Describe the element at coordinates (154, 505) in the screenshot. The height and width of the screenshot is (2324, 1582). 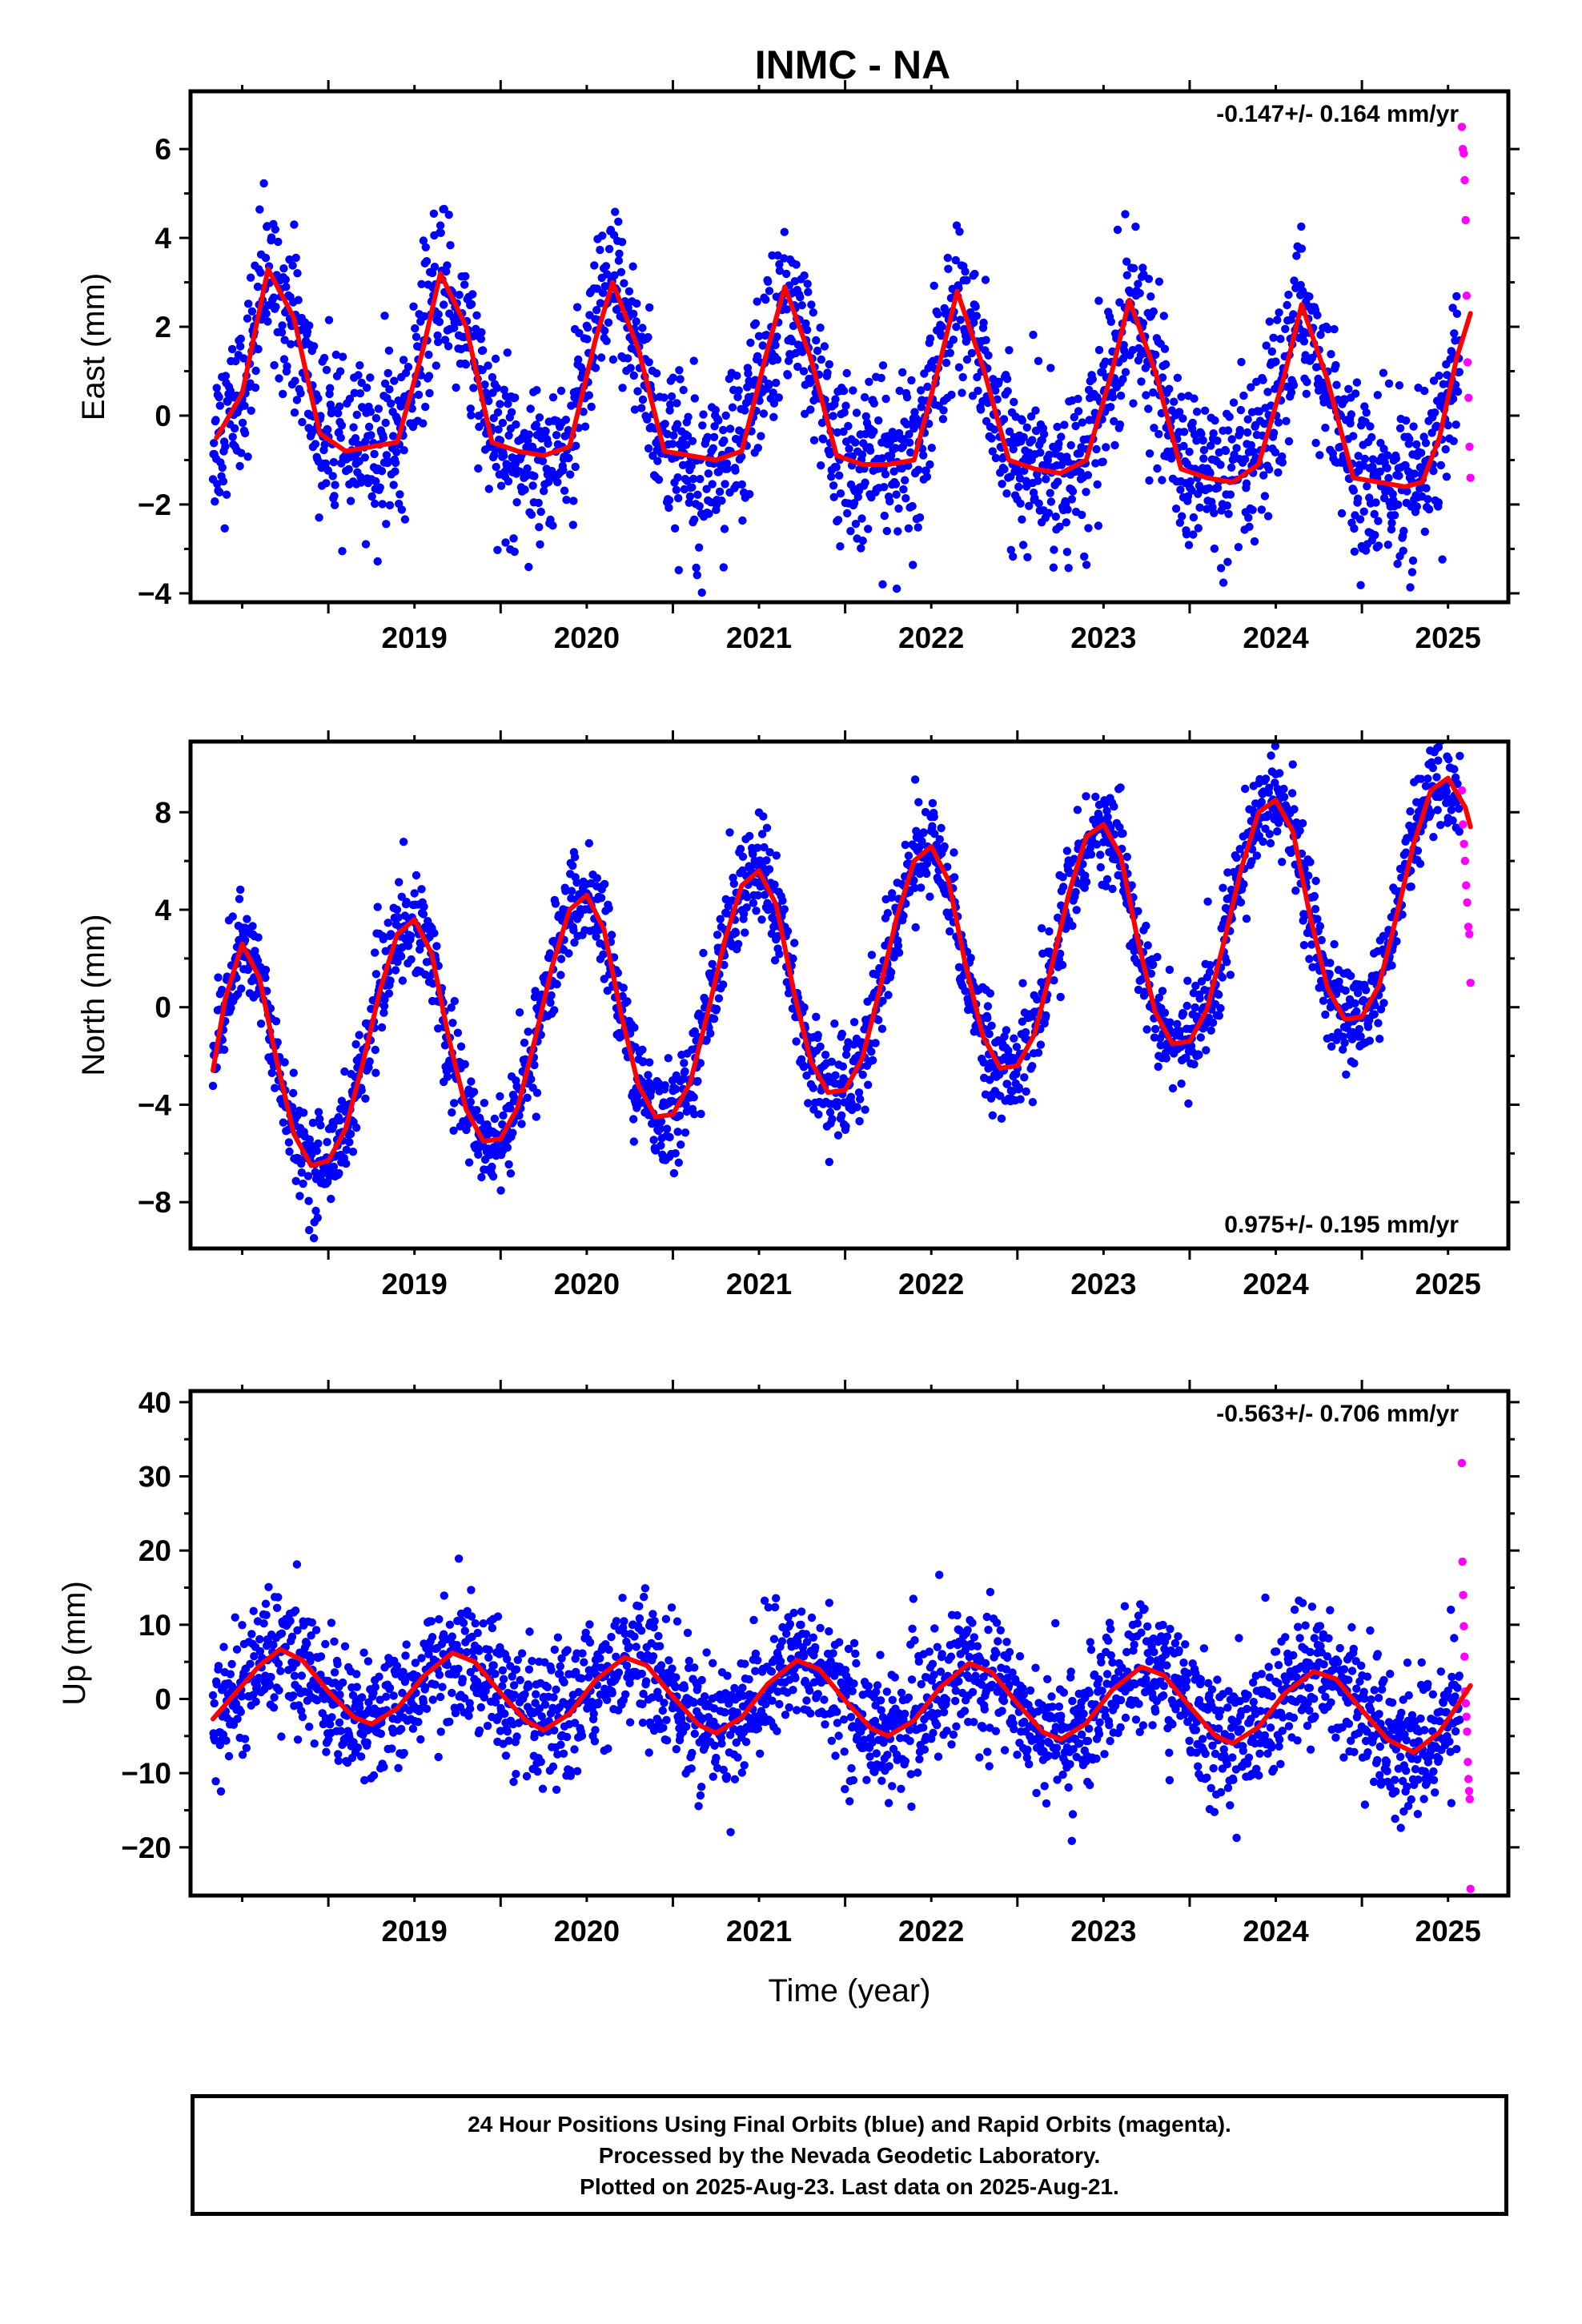
I see `y-tick-label: −2` at that location.